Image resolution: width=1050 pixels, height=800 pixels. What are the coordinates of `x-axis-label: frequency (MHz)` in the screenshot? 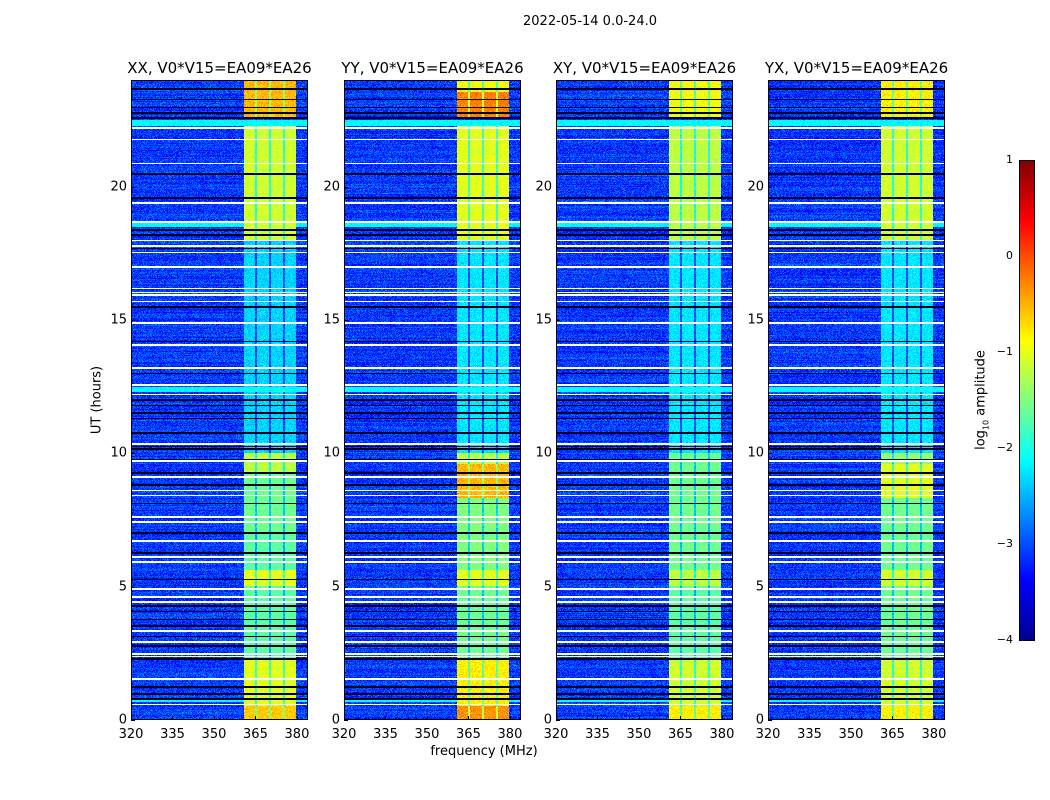 It's located at (484, 751).